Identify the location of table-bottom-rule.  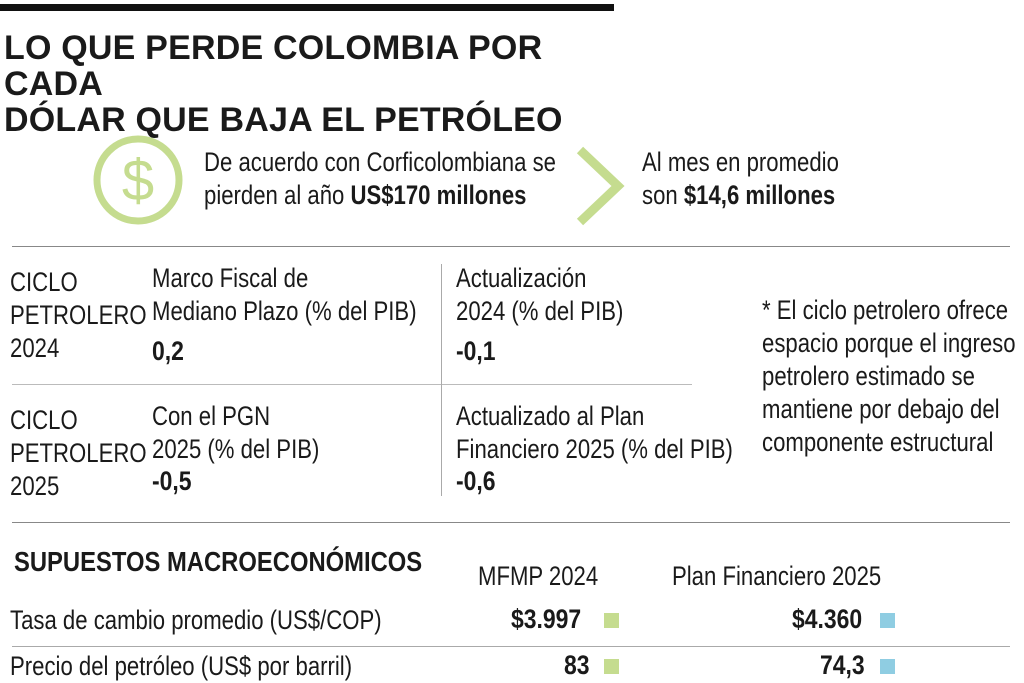
(511, 522).